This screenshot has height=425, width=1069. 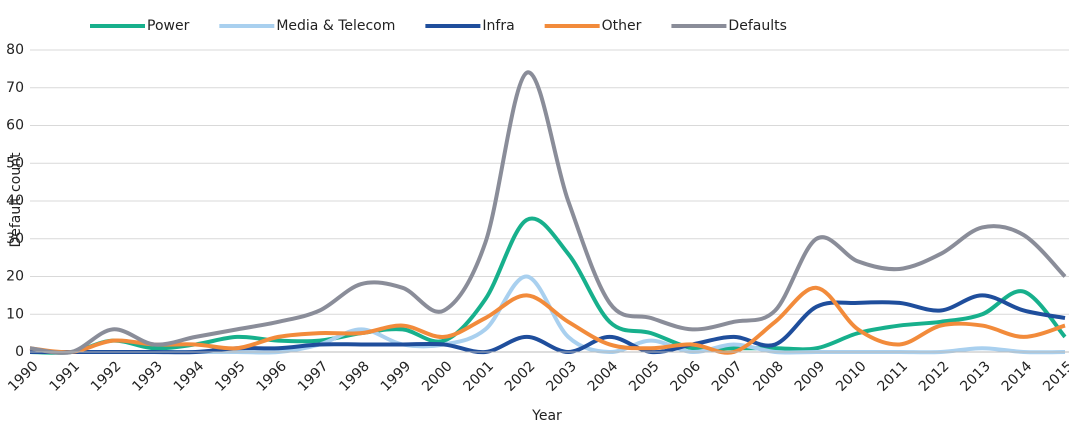 What do you see at coordinates (893, 376) in the screenshot?
I see `x-tick-label: 2011` at bounding box center [893, 376].